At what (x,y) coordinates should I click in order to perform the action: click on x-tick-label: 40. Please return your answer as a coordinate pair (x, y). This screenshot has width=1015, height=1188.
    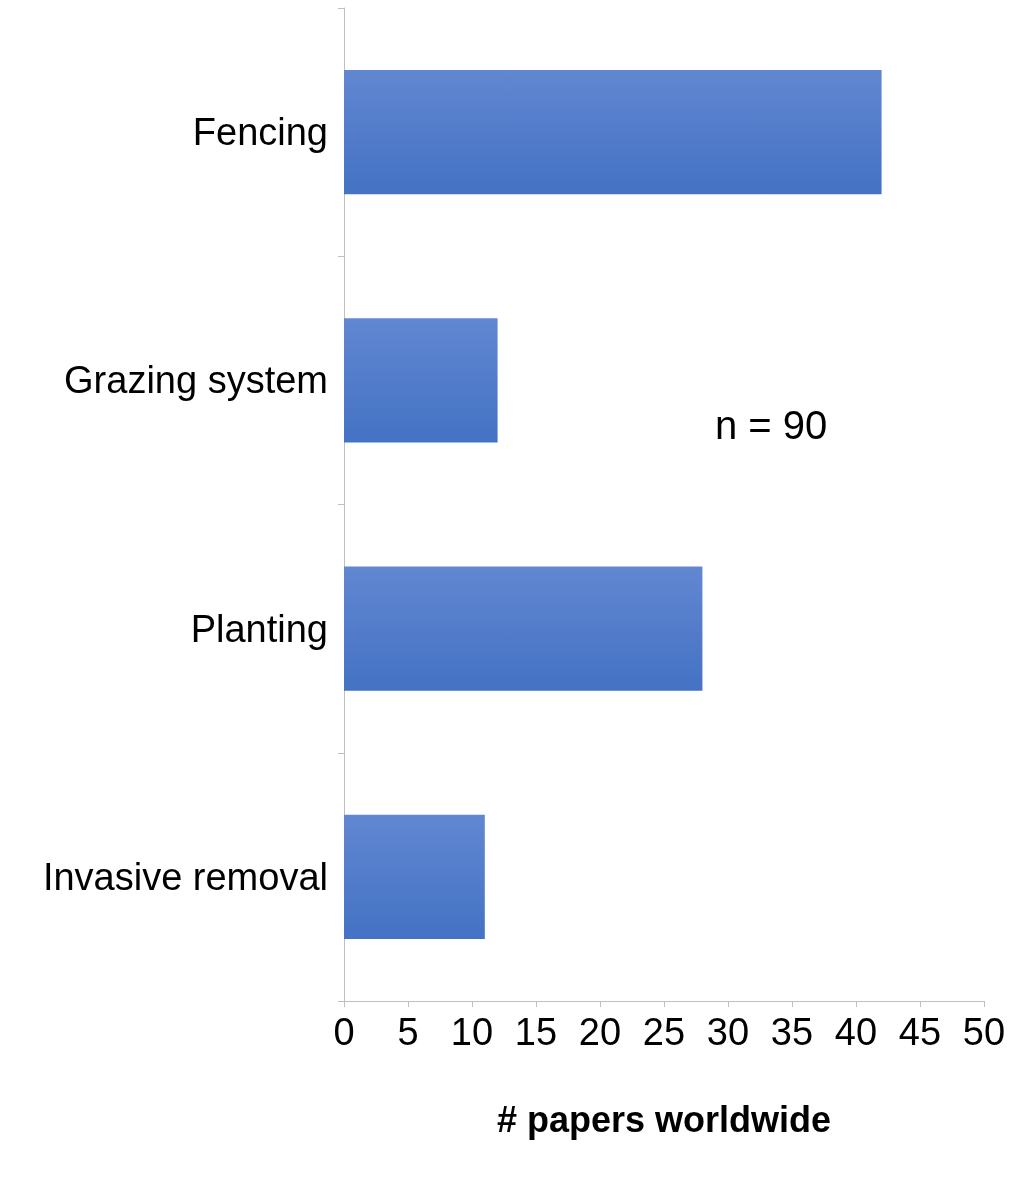
    Looking at the image, I should click on (856, 1032).